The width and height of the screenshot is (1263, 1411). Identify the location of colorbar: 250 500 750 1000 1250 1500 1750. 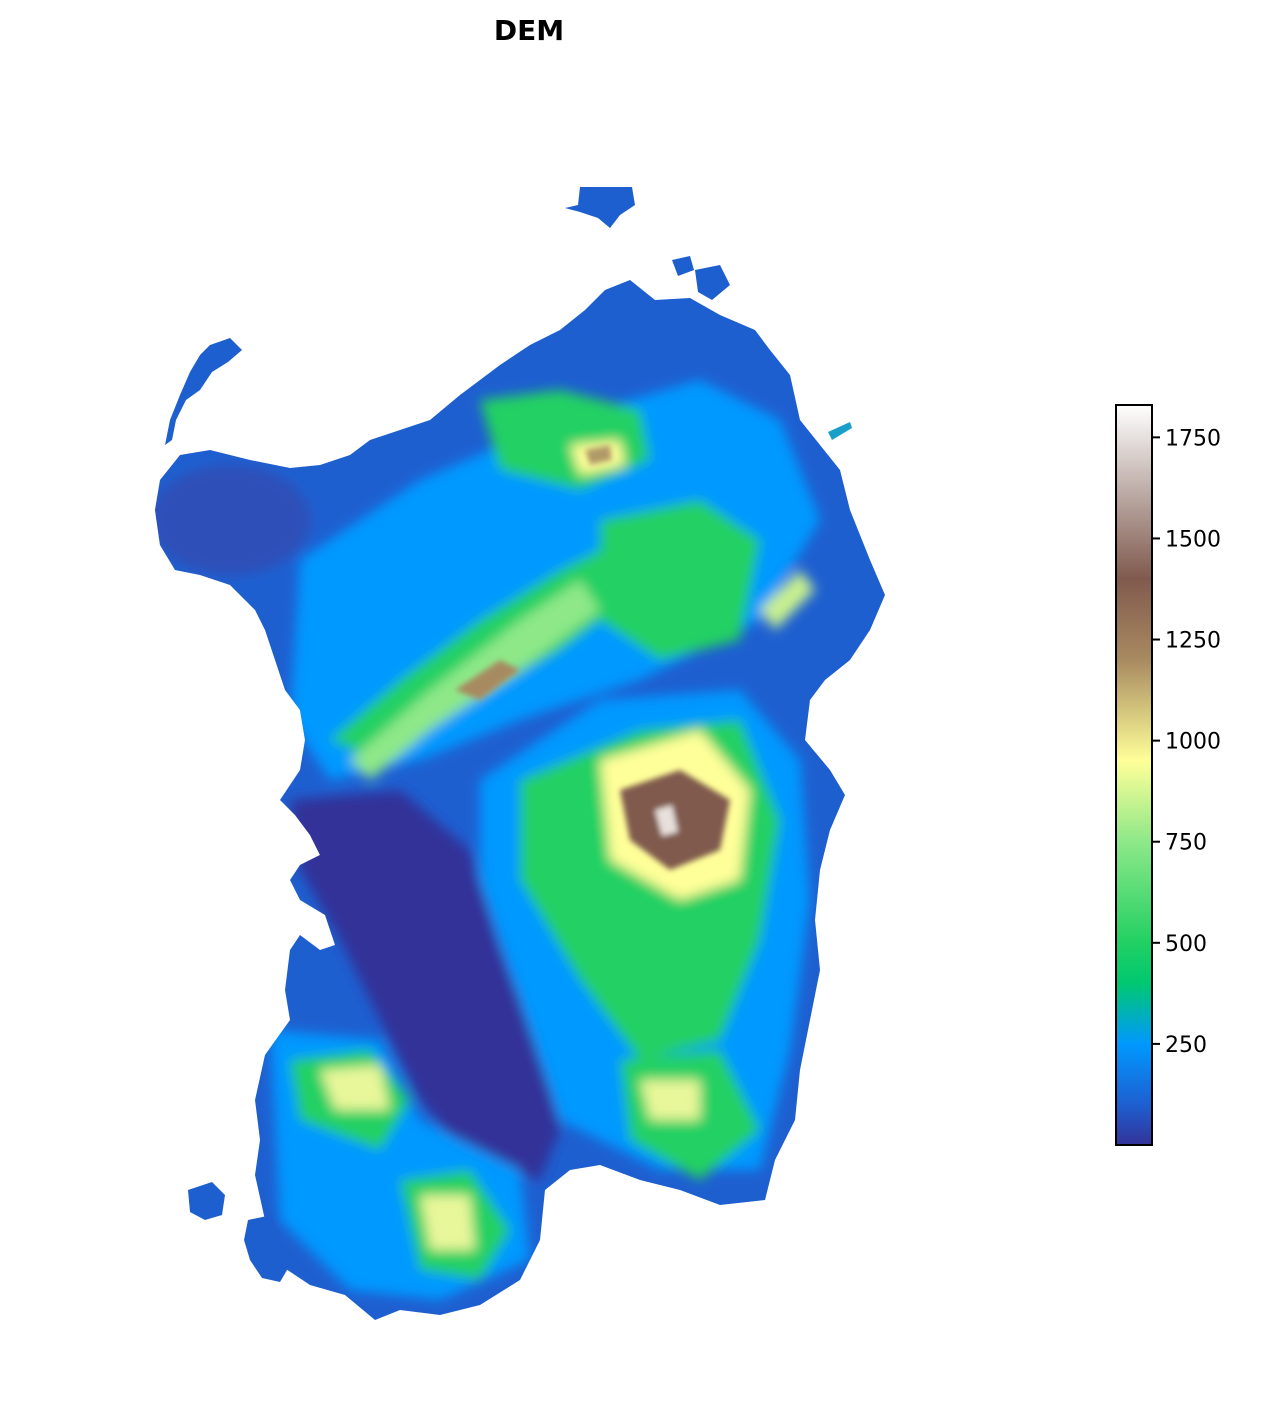
(1168, 775).